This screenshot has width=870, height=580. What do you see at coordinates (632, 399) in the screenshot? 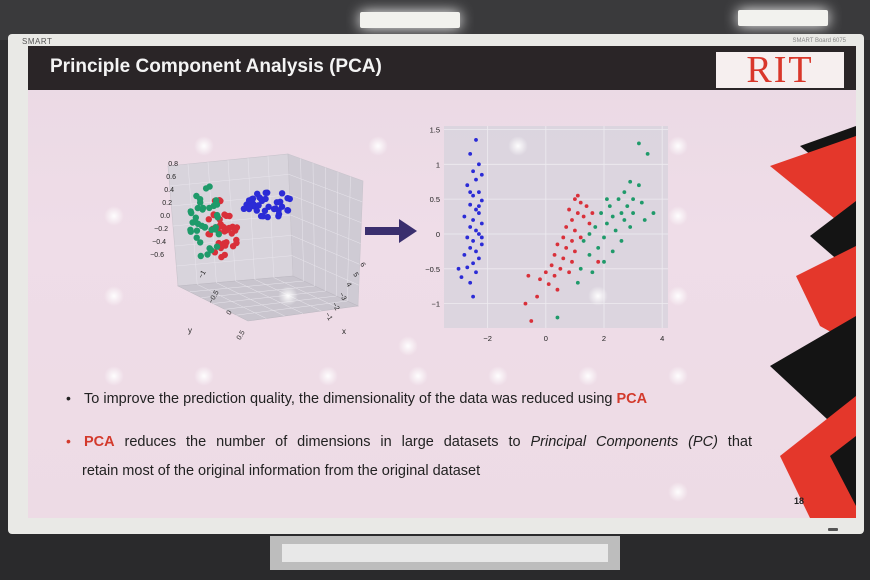
I see `bullet-1-highlight: PCA` at bounding box center [632, 399].